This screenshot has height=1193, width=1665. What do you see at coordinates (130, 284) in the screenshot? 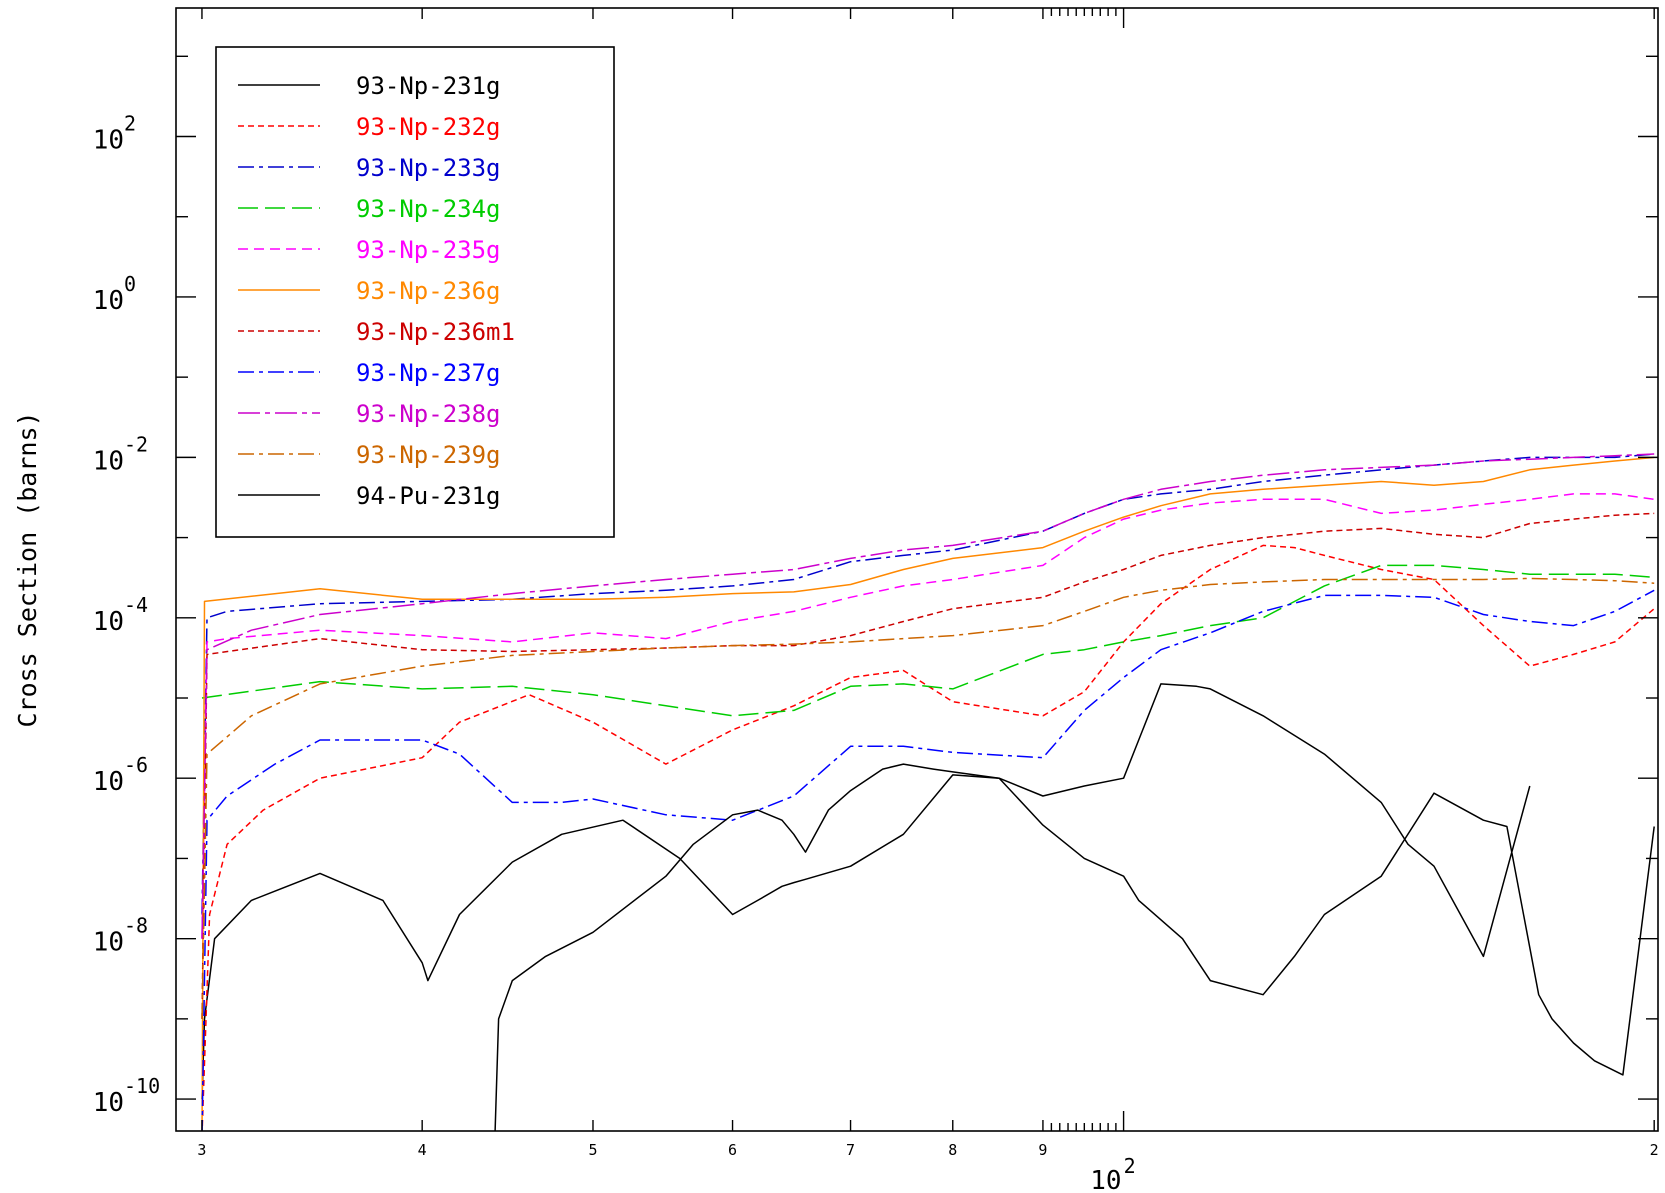
I see `y-decade-exp-5: 0` at bounding box center [130, 284].